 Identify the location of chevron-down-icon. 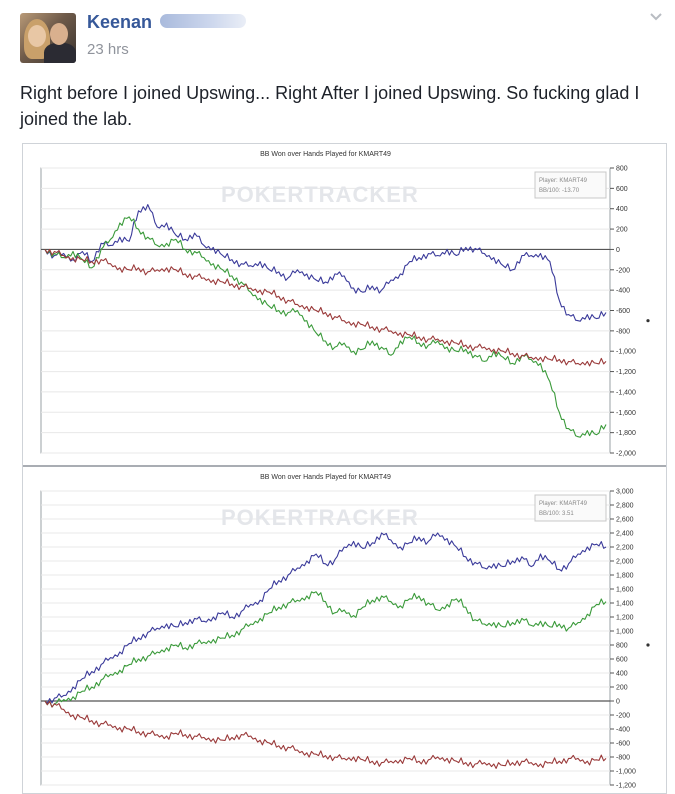
(656, 17).